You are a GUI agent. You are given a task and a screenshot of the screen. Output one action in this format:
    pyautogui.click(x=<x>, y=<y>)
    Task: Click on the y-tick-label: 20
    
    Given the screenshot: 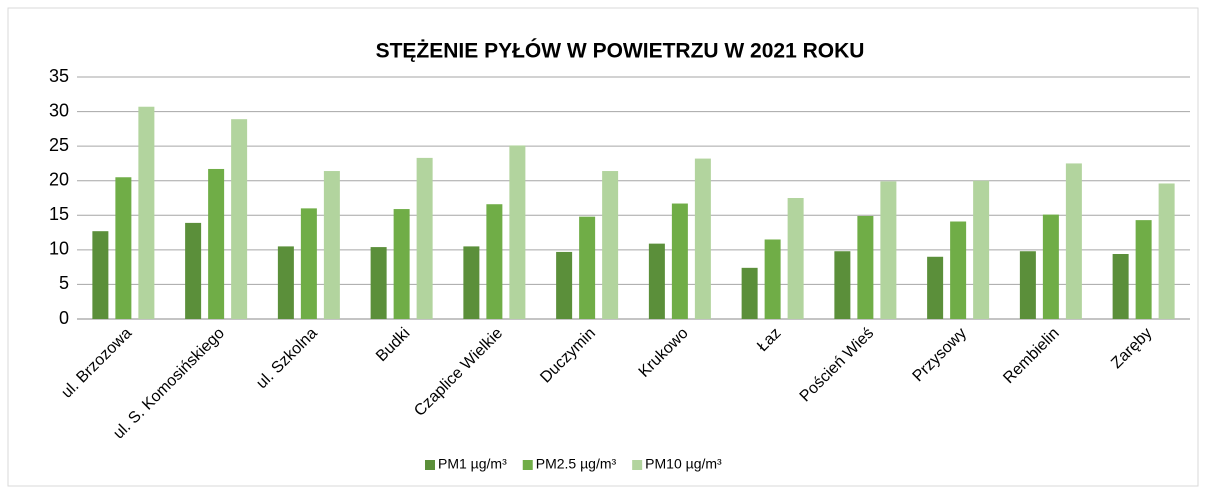 What is the action you would take?
    pyautogui.click(x=59, y=179)
    